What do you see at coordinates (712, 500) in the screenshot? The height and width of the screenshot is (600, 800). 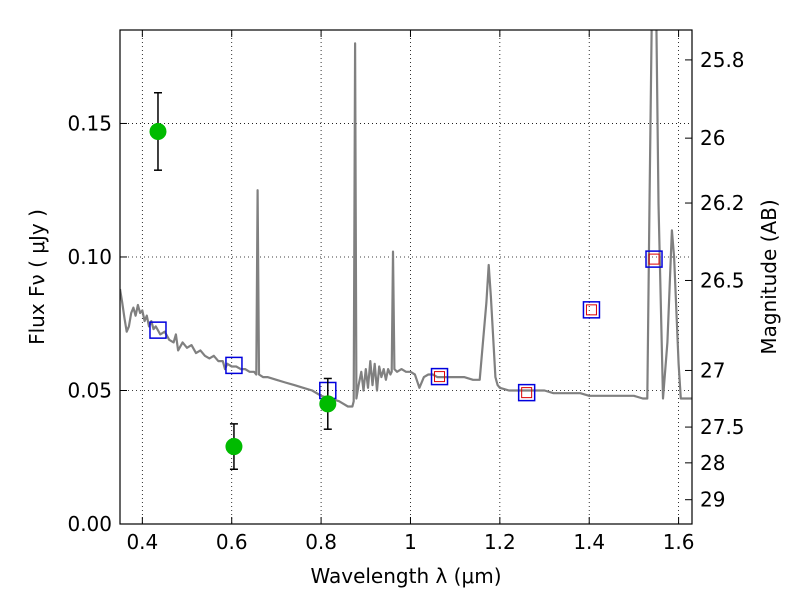 I see `y2-tick-label: 29` at bounding box center [712, 500].